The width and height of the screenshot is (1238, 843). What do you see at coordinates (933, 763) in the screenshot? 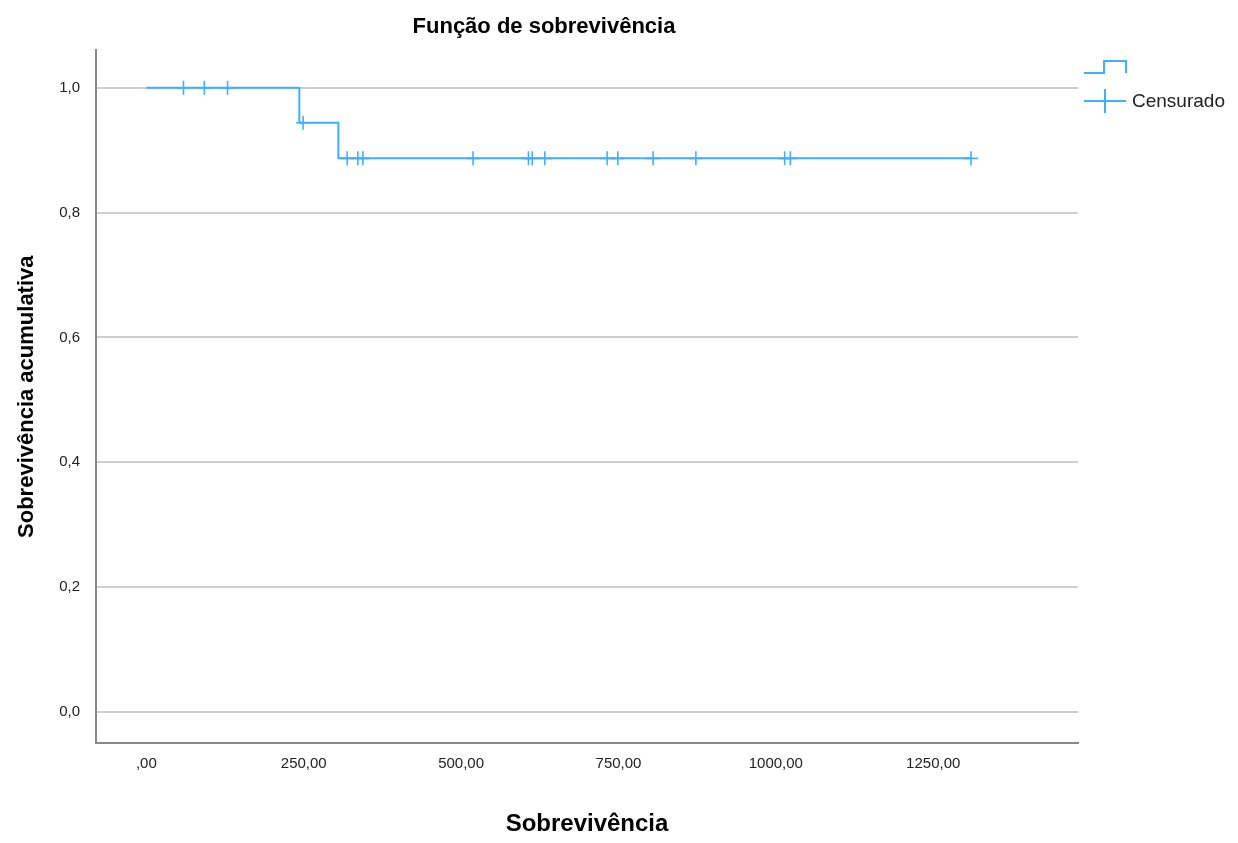
I see `x-tick-label: 1250,00` at bounding box center [933, 763].